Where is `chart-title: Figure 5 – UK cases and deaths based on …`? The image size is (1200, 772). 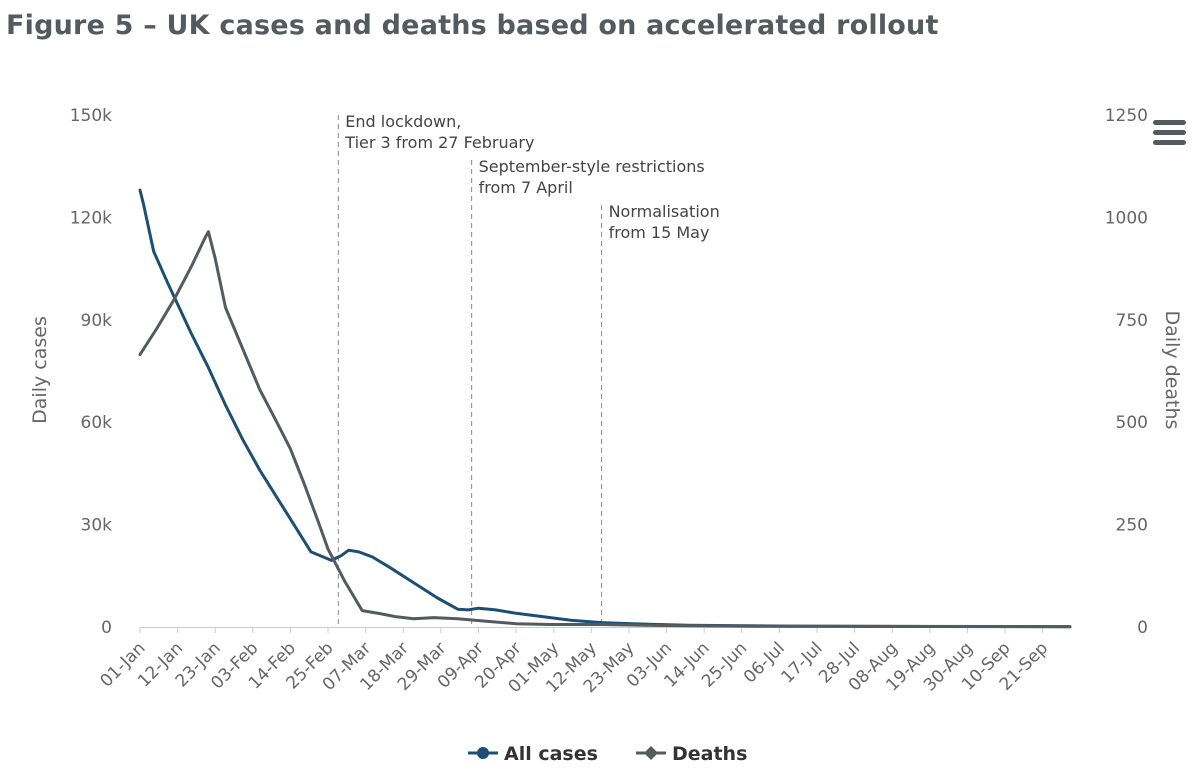
chart-title: Figure 5 – UK cases and deaths based on … is located at coordinates (472, 25).